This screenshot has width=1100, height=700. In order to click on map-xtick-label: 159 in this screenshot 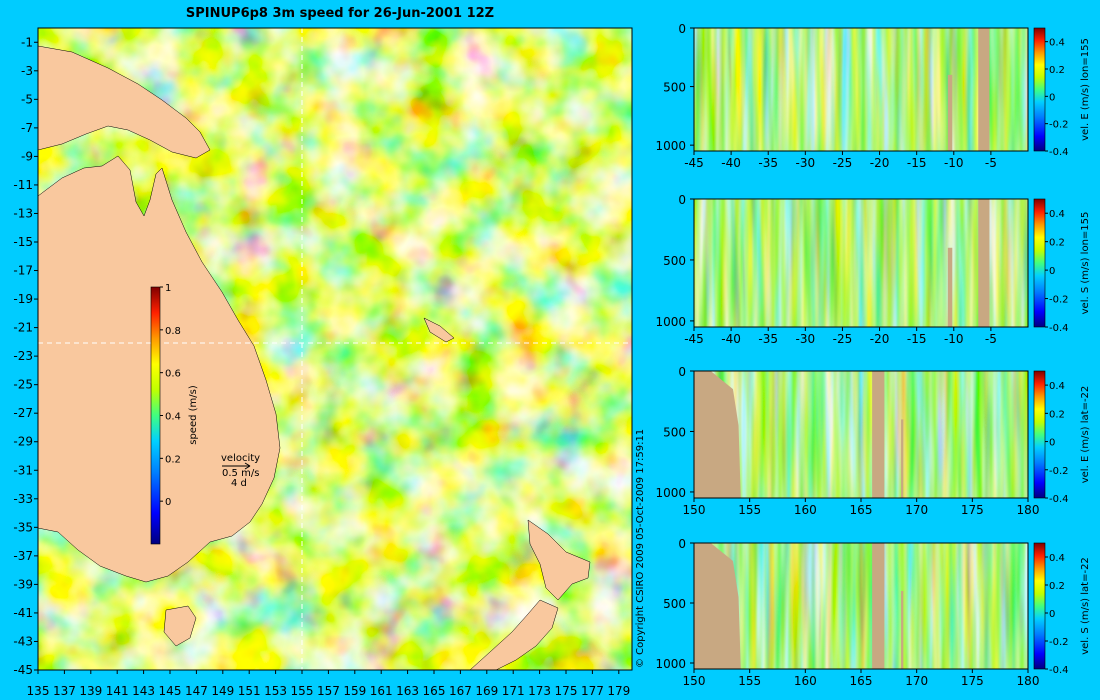, I will do `click(354, 691)`.